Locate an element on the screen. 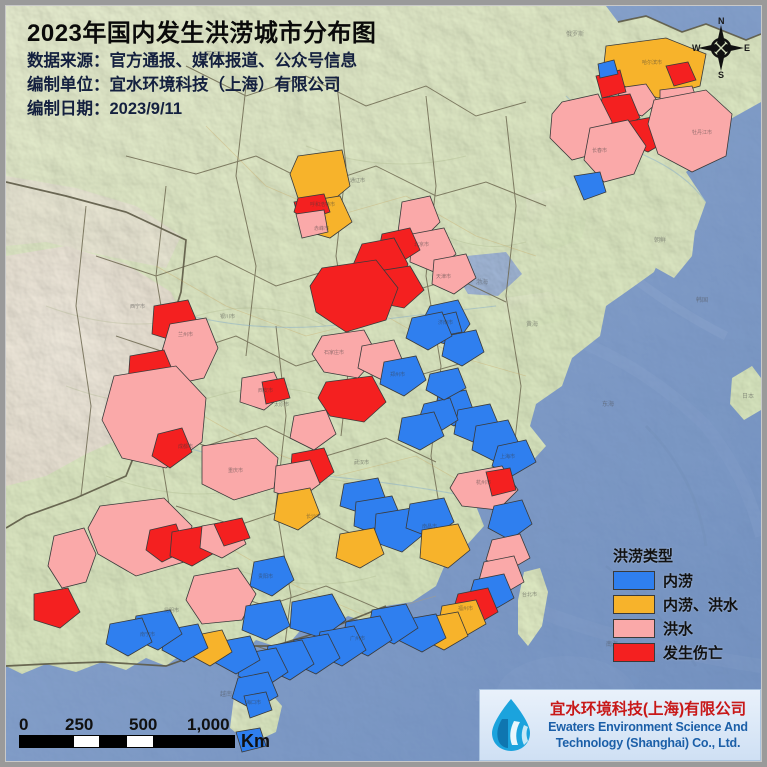  svg-text: 济南市 is located at coordinates (445, 322).